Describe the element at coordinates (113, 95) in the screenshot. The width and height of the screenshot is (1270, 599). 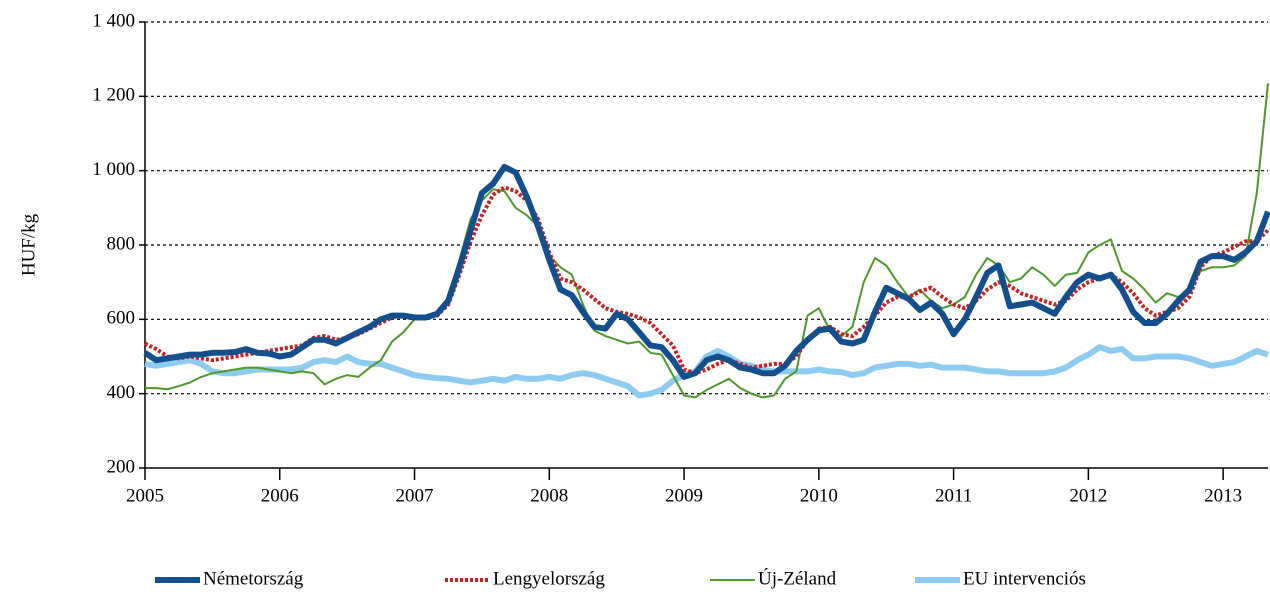
I see `y-tick-label: 1 200` at that location.